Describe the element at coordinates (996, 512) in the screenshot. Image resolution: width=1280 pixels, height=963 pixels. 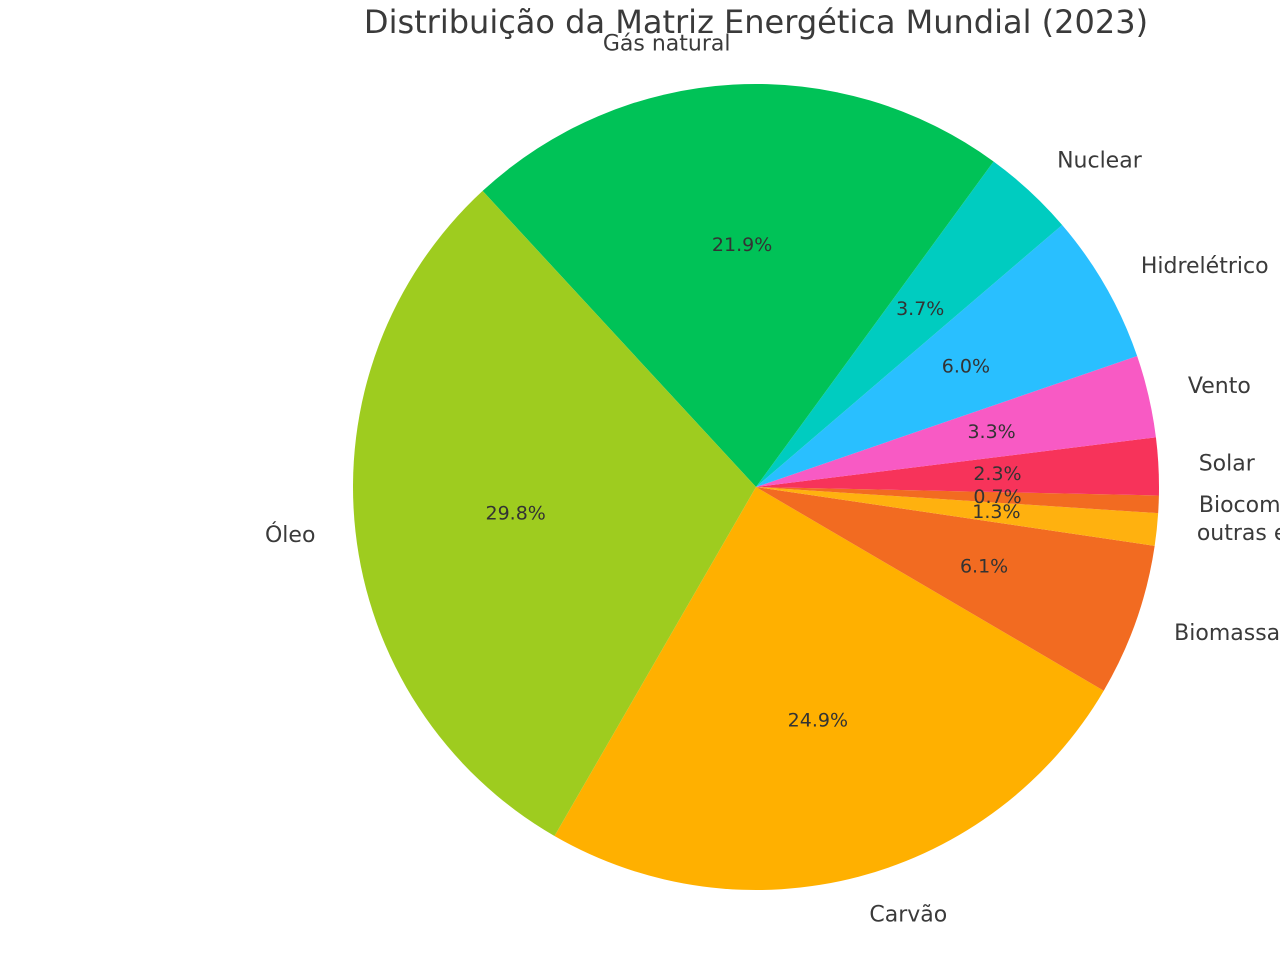
I see `pct-label-outras-energias-renovaveis: 1.3%` at that location.